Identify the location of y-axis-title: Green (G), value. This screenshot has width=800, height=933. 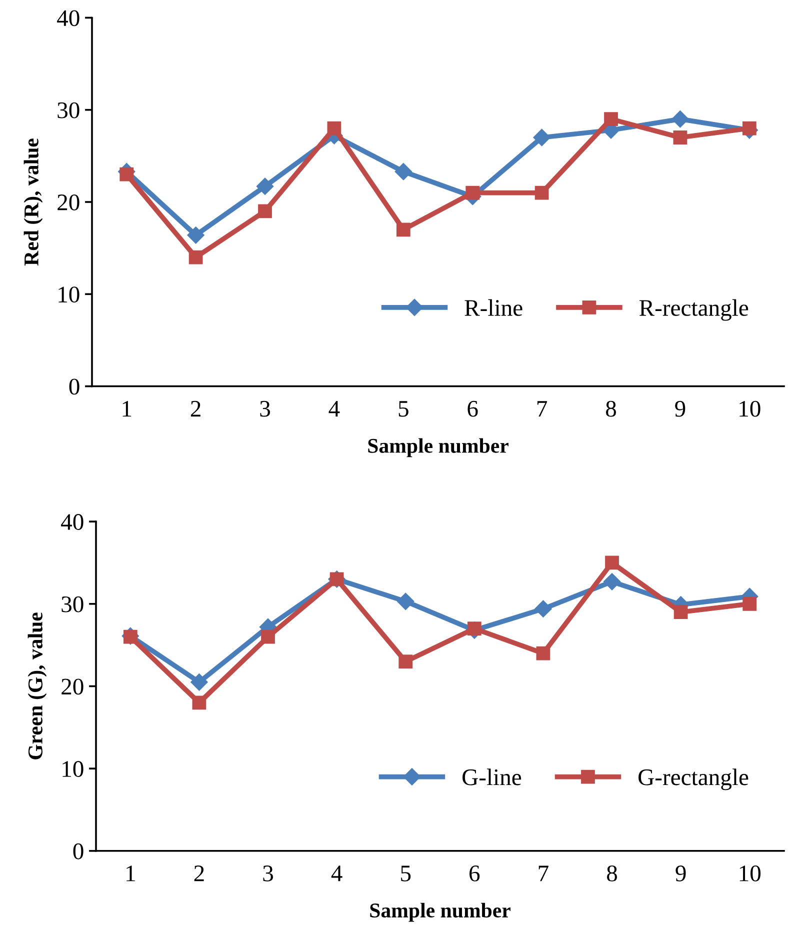
(37, 686).